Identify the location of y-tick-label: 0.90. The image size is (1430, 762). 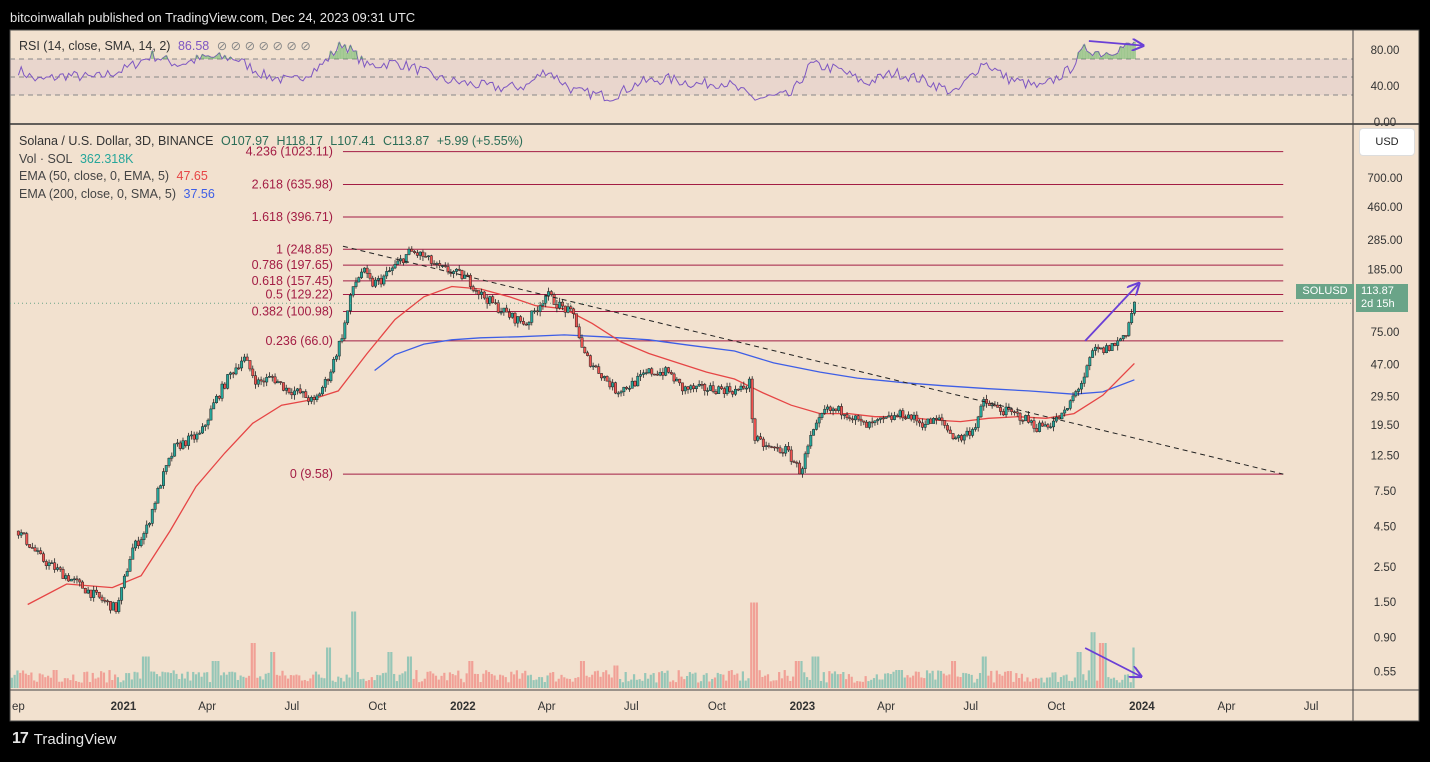
(1385, 638).